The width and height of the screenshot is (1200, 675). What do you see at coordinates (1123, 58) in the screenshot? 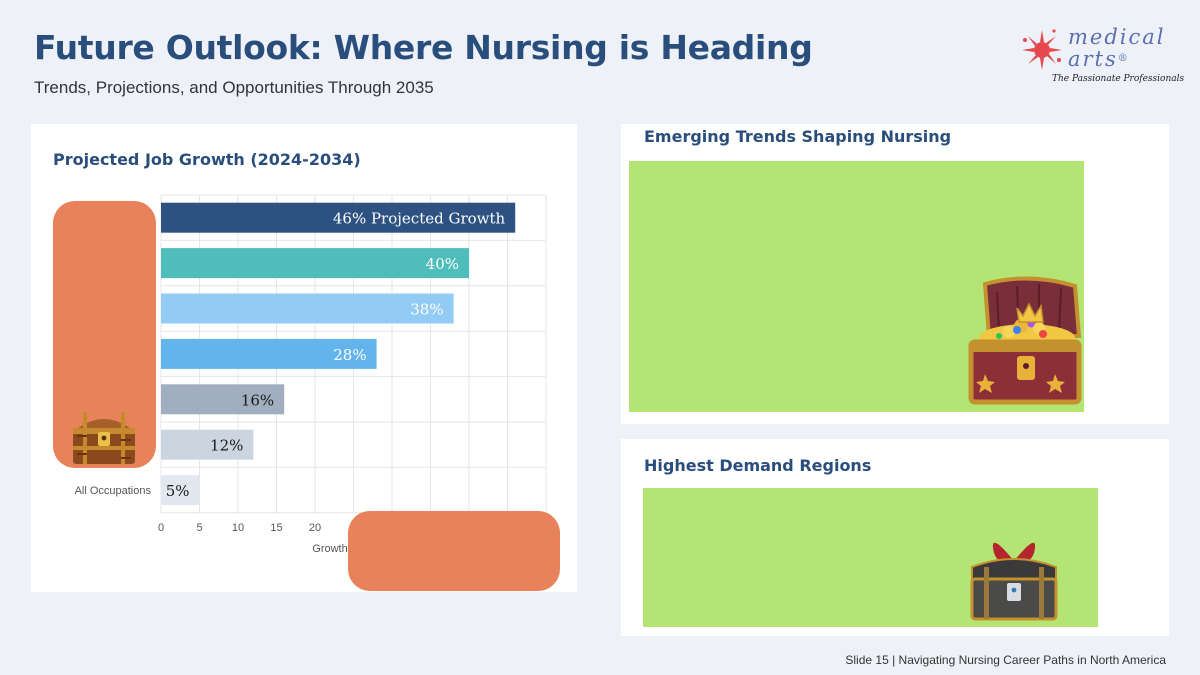
I see `registered-mark: ®` at bounding box center [1123, 58].